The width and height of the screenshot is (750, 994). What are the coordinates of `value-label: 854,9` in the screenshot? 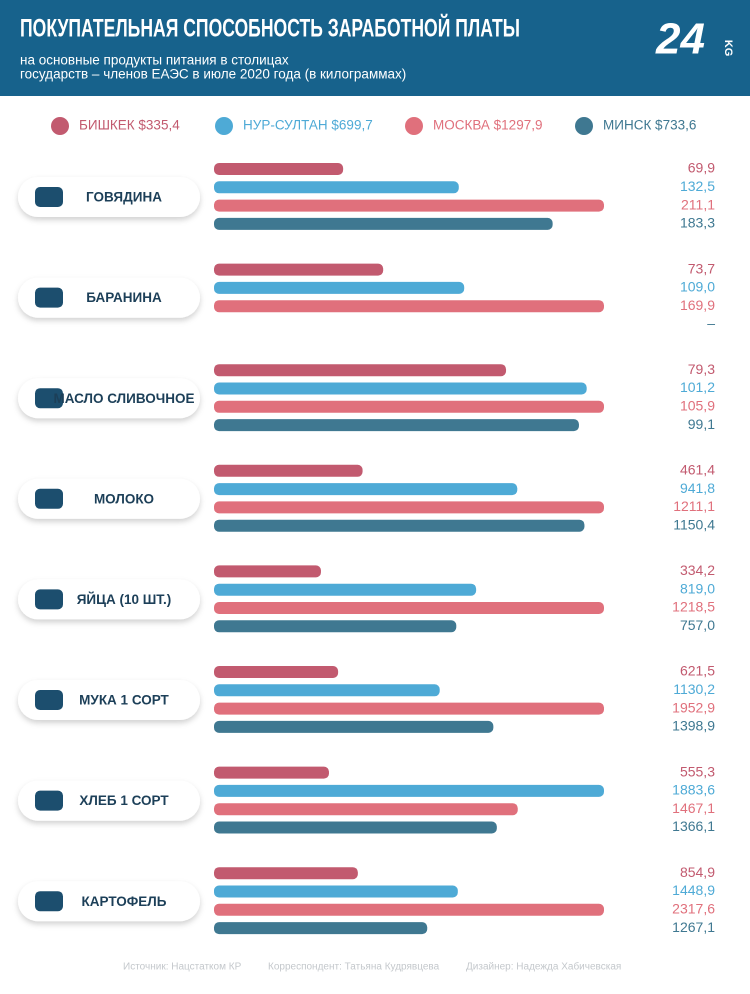 It's located at (697, 872).